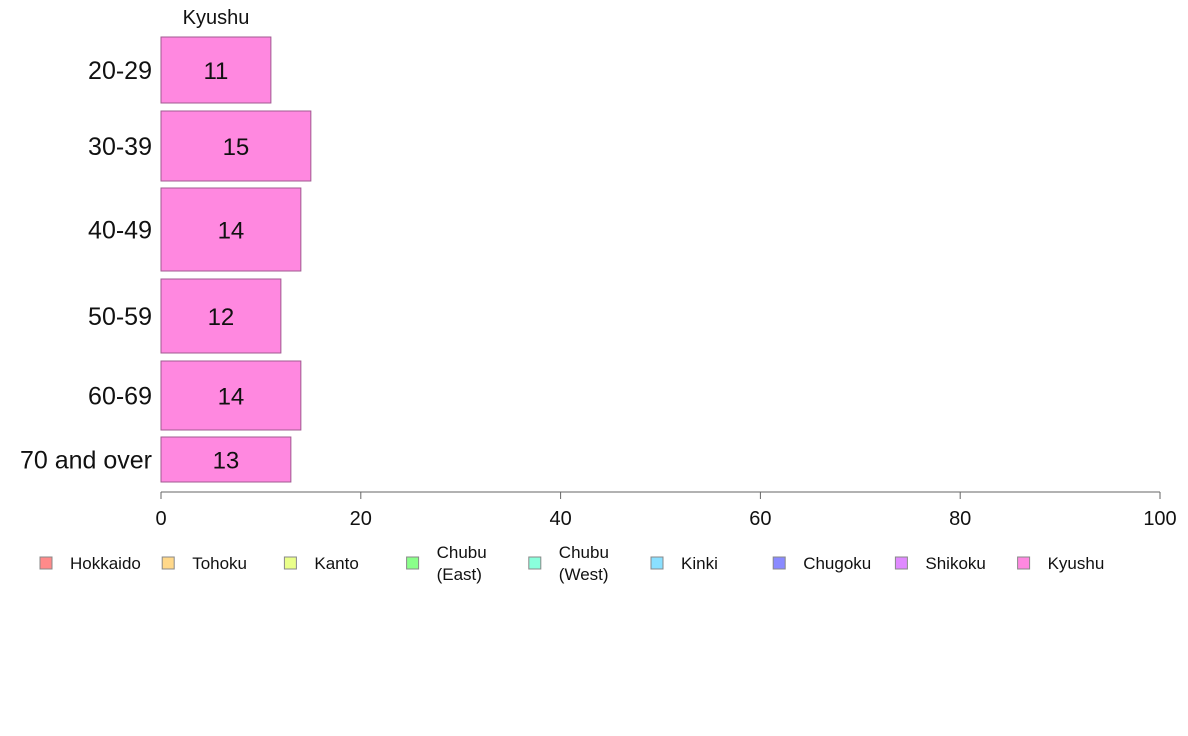 Image resolution: width=1188 pixels, height=736 pixels. I want to click on legend-label: Kanto, so click(336, 563).